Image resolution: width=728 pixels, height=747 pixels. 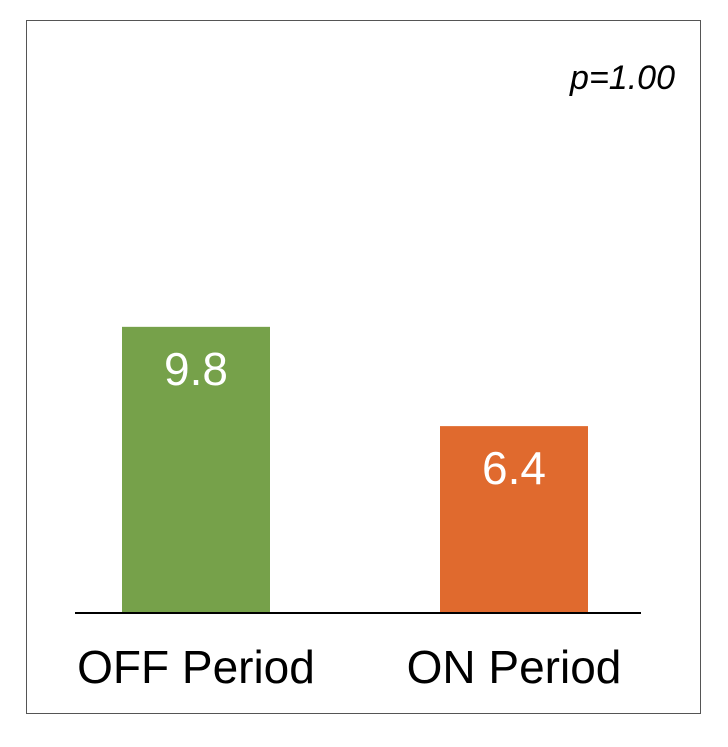 I want to click on value-label-on-period: 6.4, so click(x=514, y=468).